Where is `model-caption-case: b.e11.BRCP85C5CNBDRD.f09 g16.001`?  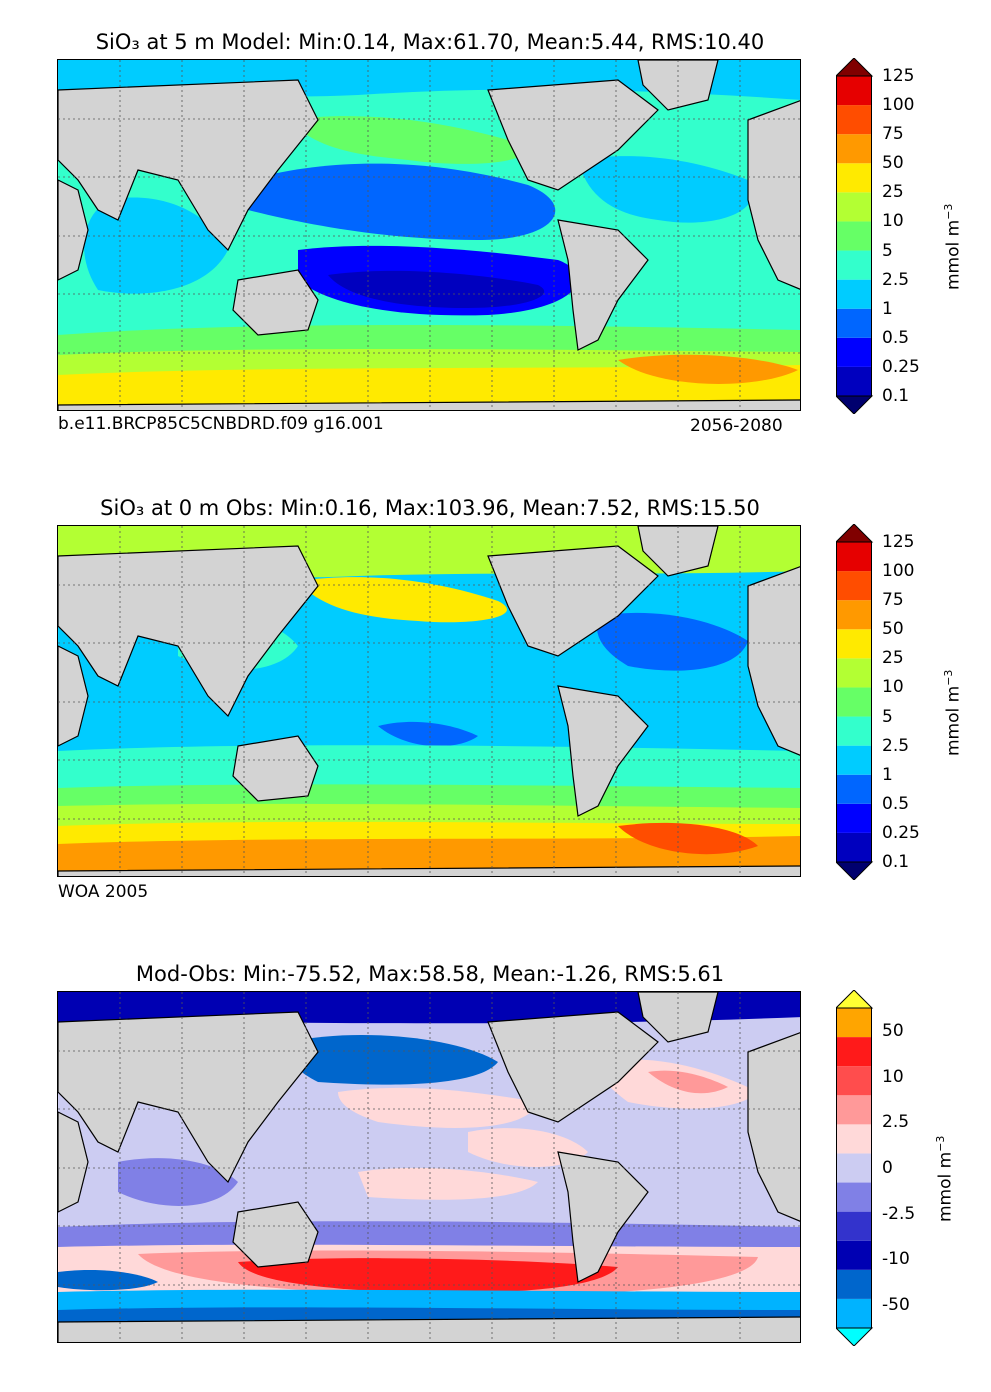 model-caption-case: b.e11.BRCP85C5CNBDRD.f09 g16.001 is located at coordinates (221, 424).